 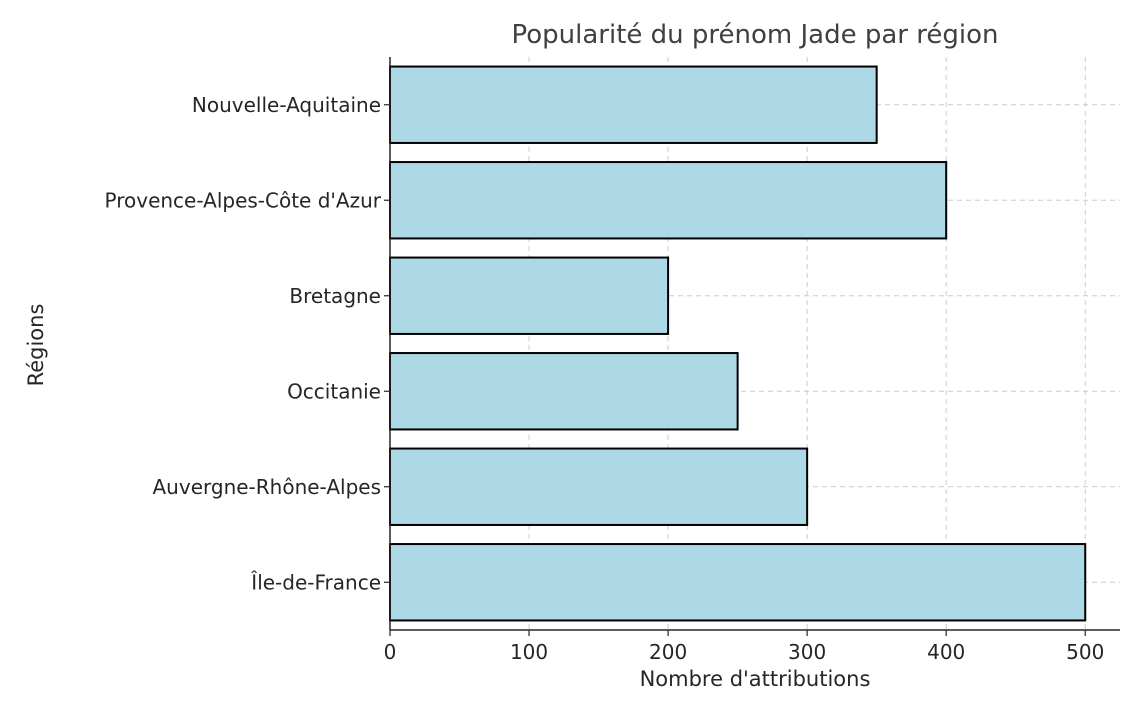 I want to click on y-tick-label: Occitanie, so click(x=334, y=391).